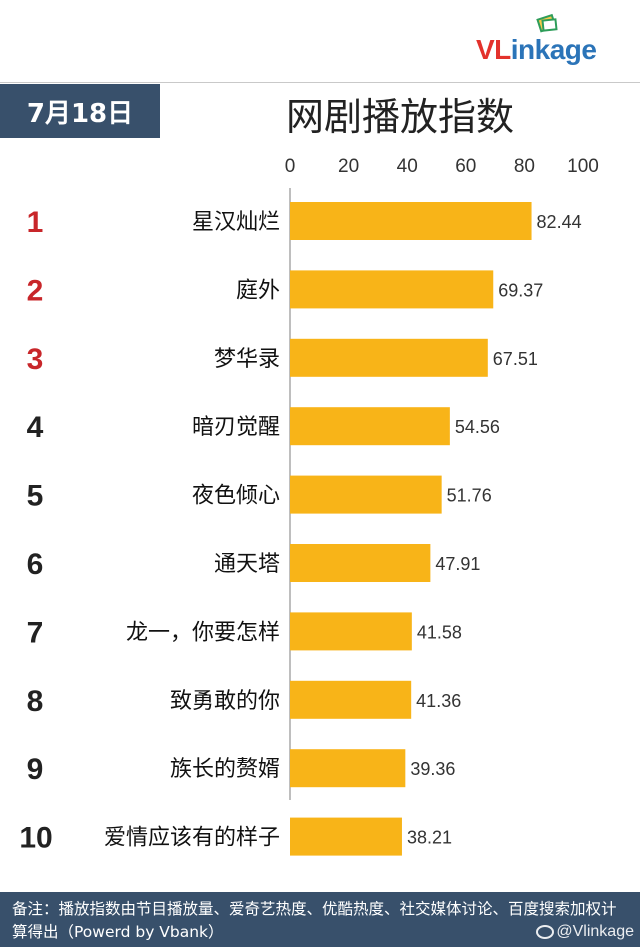  What do you see at coordinates (477, 427) in the screenshot?
I see `value-label: 54.56` at bounding box center [477, 427].